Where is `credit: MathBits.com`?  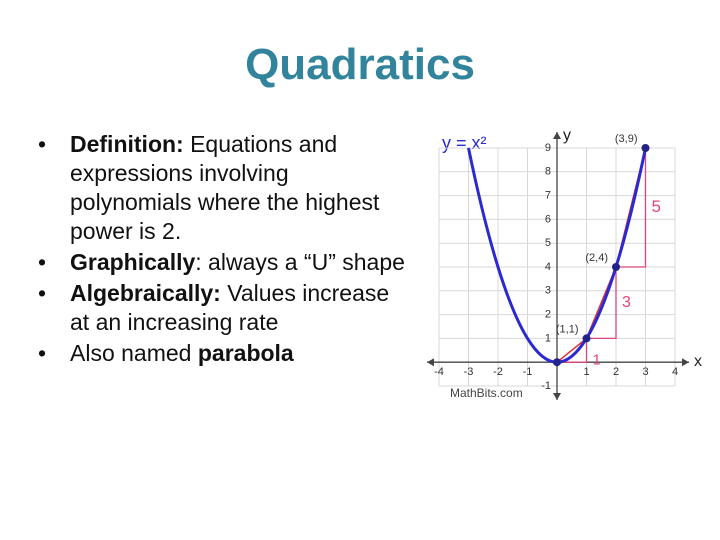
credit: MathBits.com is located at coordinates (486, 393).